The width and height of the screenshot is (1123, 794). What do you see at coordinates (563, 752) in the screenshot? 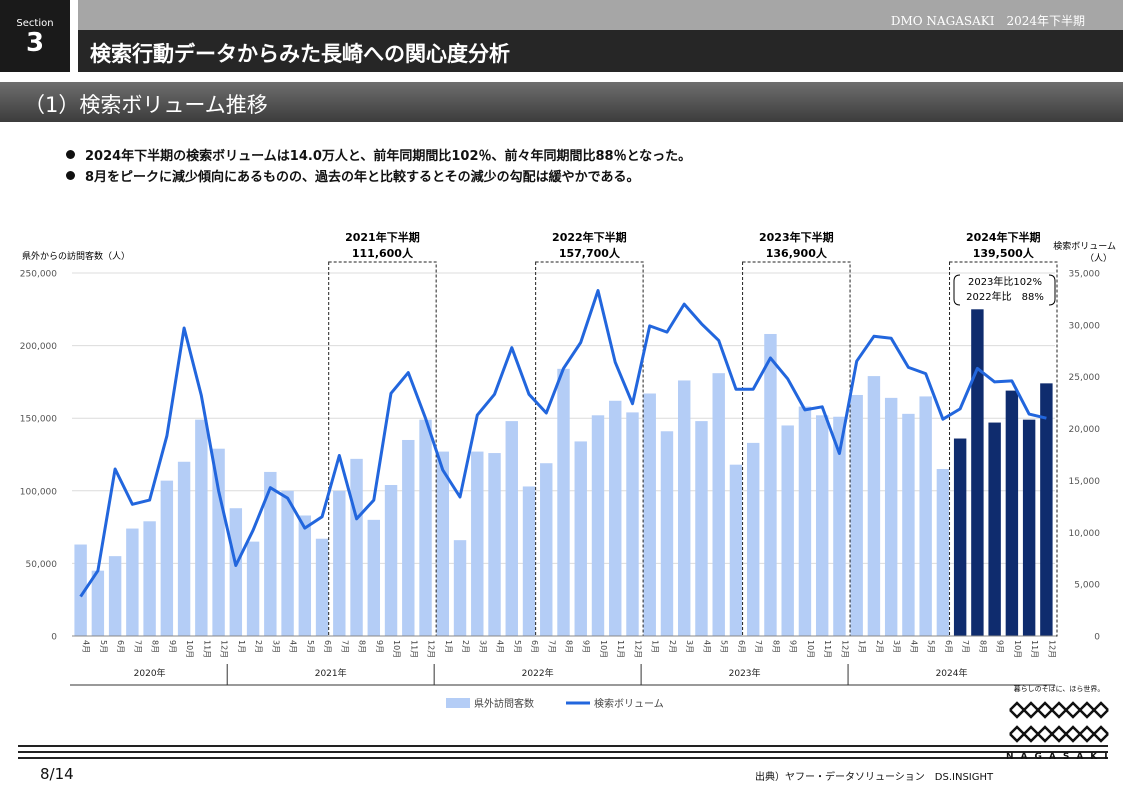
I see `footer-divider-middle` at bounding box center [563, 752].